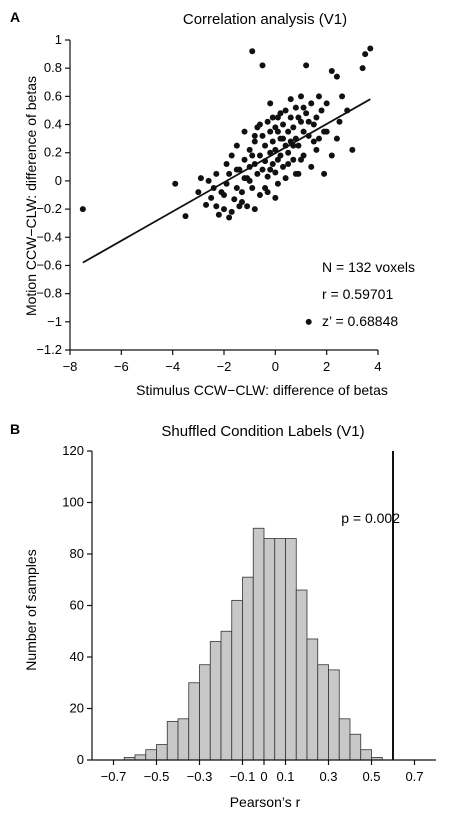 Image resolution: width=474 pixels, height=821 pixels. Describe the element at coordinates (157, 776) in the screenshot. I see `panel-b-x-tick-label: −0.5` at that location.